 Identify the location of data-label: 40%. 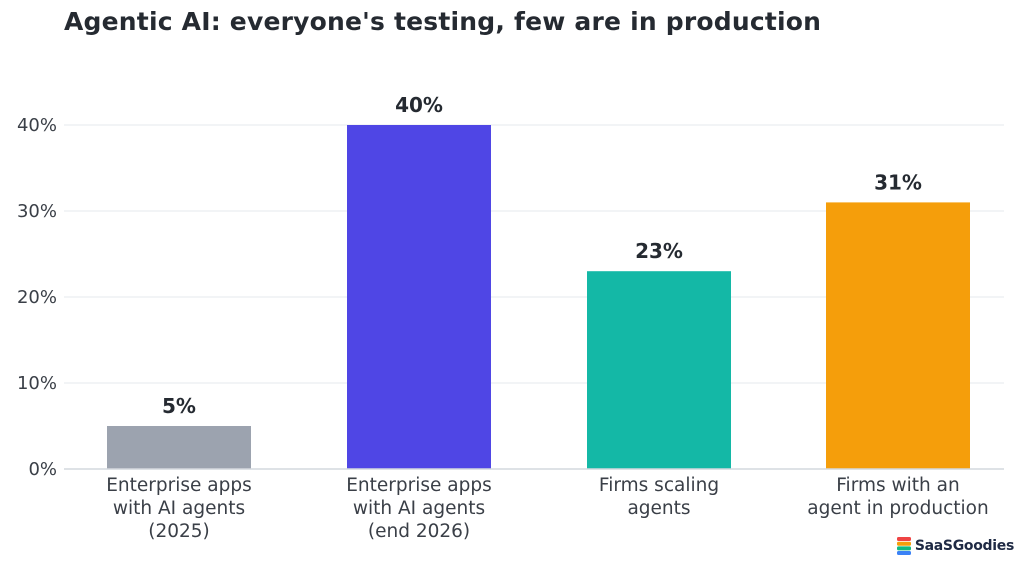
(419, 105).